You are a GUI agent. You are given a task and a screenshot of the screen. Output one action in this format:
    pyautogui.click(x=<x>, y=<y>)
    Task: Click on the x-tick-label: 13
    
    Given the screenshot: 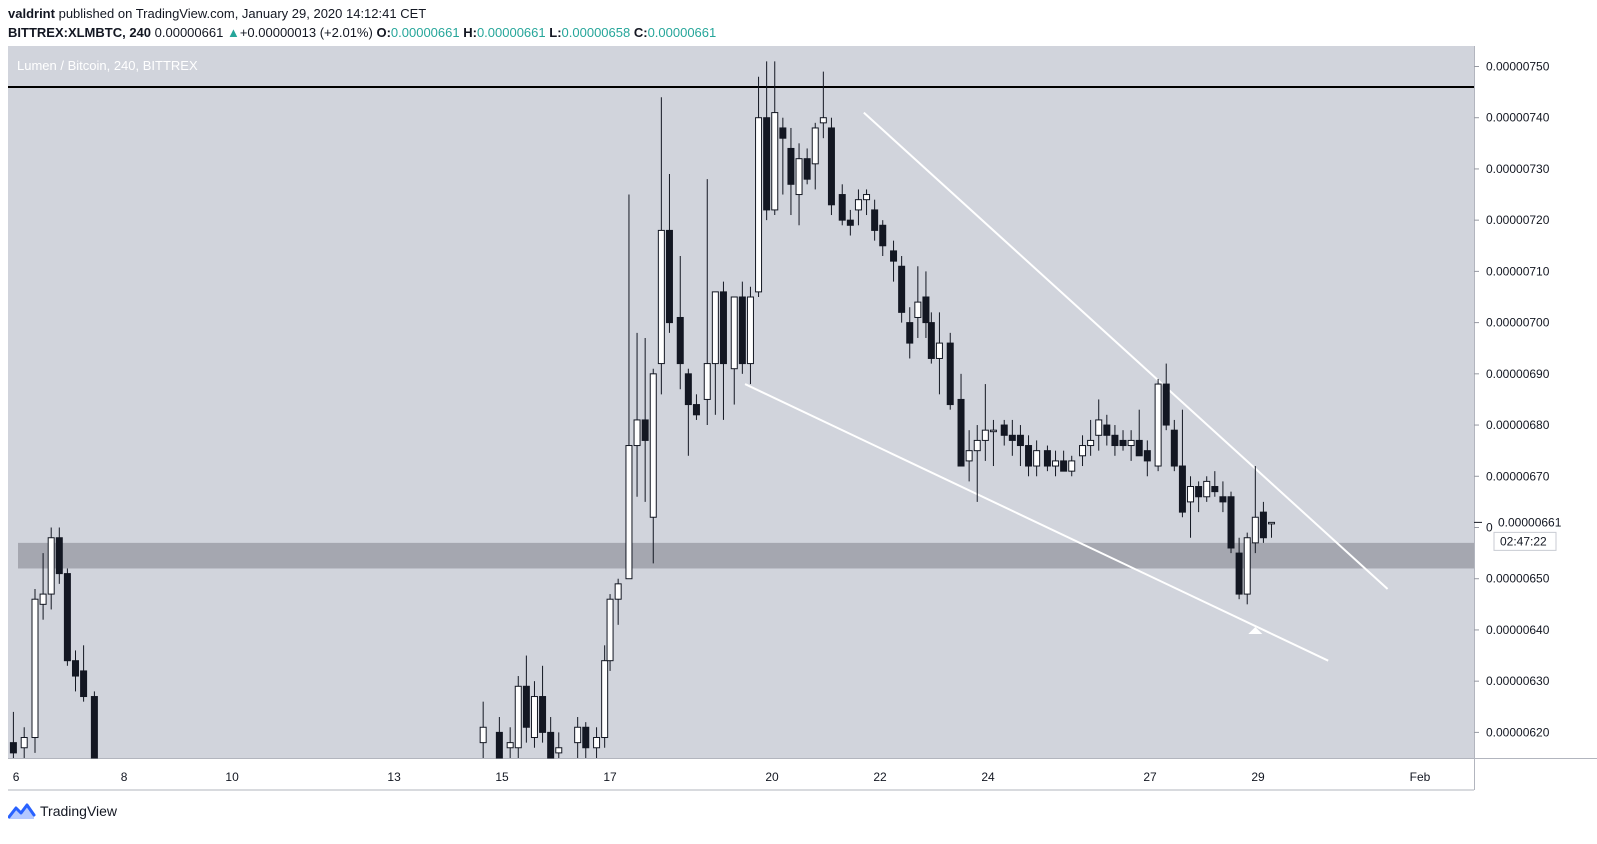 What is the action you would take?
    pyautogui.click(x=394, y=777)
    